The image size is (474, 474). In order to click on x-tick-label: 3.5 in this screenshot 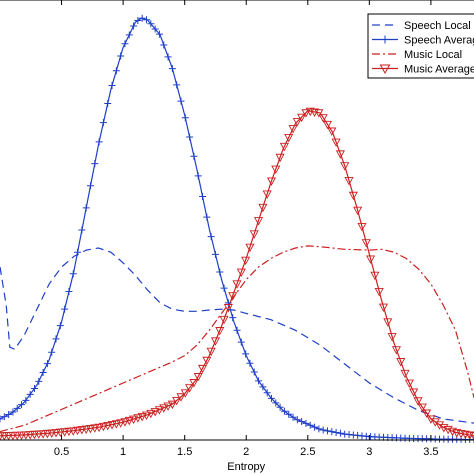, I will do `click(430, 452)`.